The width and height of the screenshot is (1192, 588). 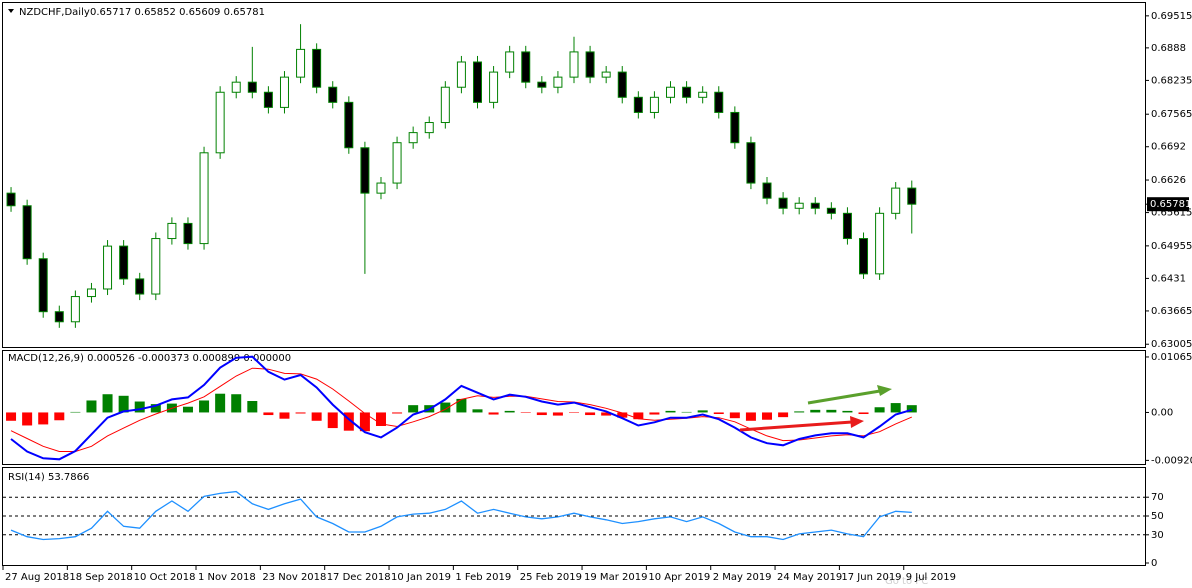 I want to click on y-tick-label: 0.6431, so click(x=1168, y=278).